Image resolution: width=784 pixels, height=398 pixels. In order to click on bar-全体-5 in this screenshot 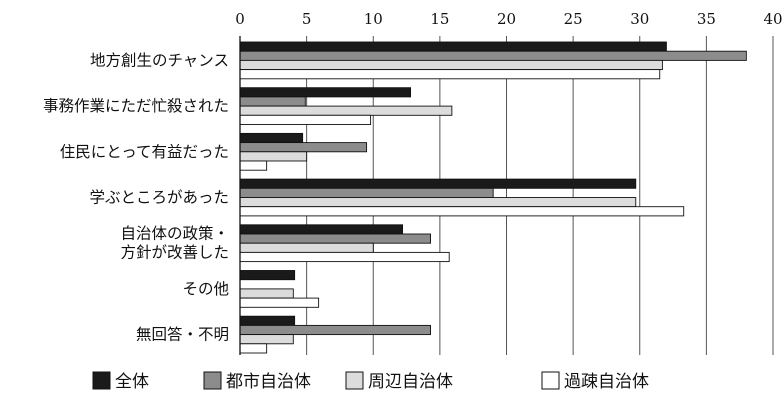, I will do `click(267, 275)`.